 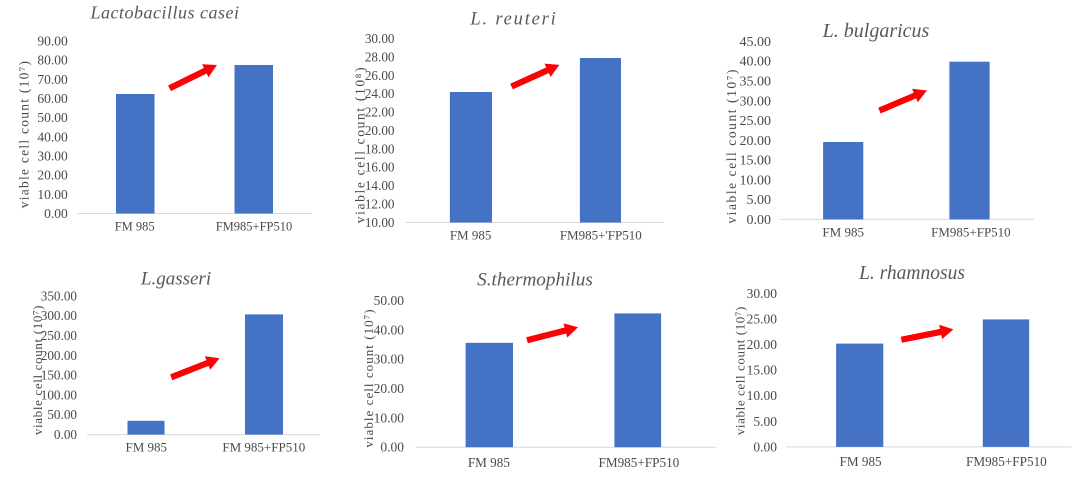 I want to click on svg-text: L. bulgaricus, so click(x=876, y=31).